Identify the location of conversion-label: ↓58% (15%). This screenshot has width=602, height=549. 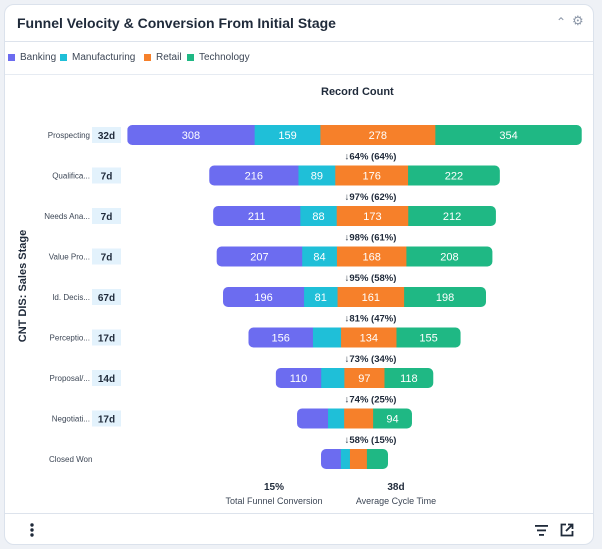
(371, 440).